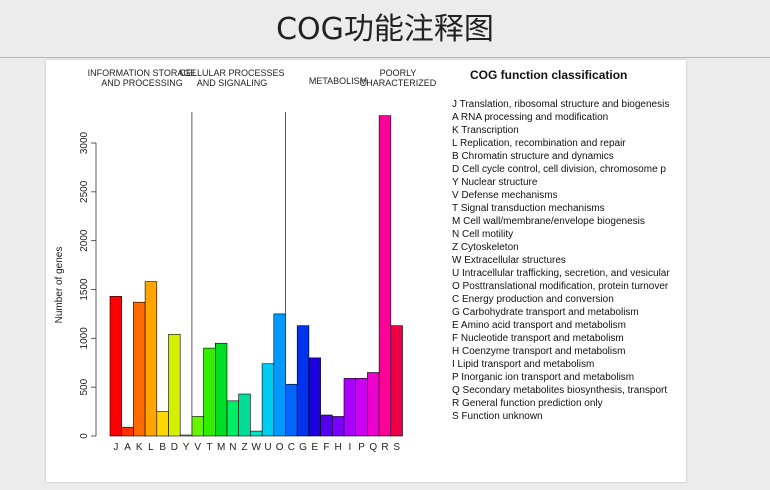 This screenshot has width=770, height=490. What do you see at coordinates (361, 447) in the screenshot?
I see `x-label-P: P` at bounding box center [361, 447].